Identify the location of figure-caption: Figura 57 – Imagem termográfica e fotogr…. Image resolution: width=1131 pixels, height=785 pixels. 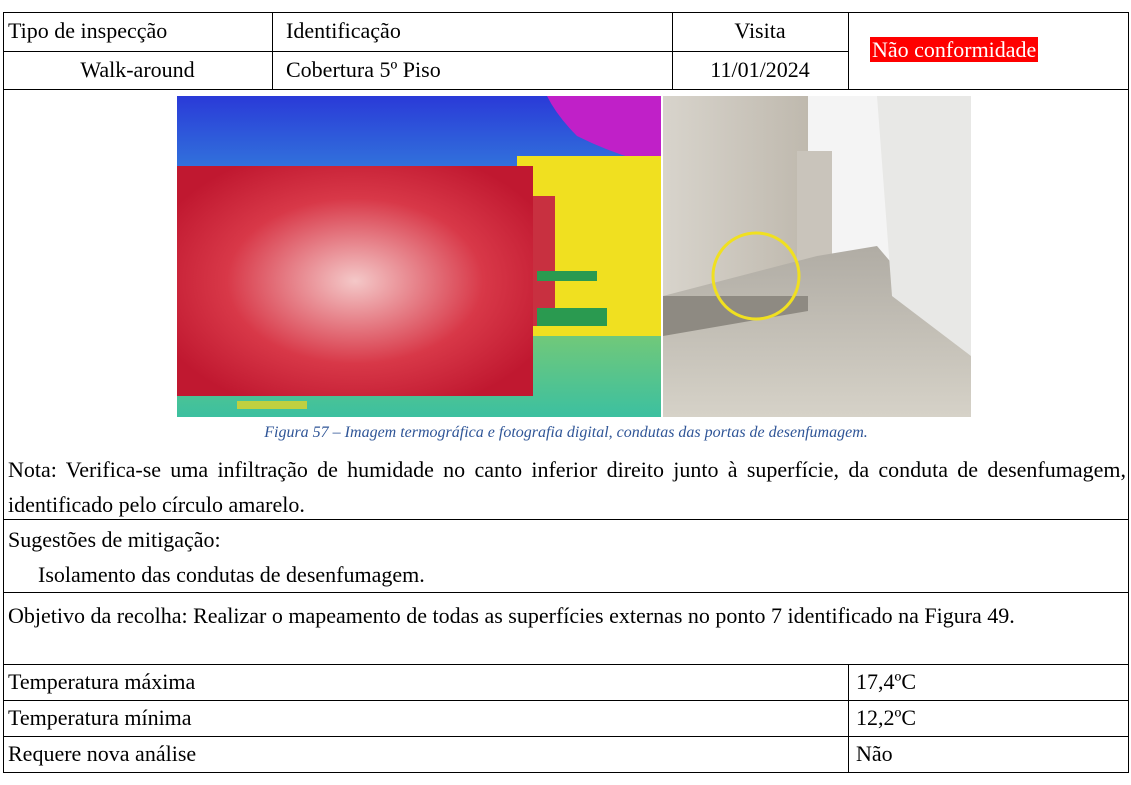
(566, 432).